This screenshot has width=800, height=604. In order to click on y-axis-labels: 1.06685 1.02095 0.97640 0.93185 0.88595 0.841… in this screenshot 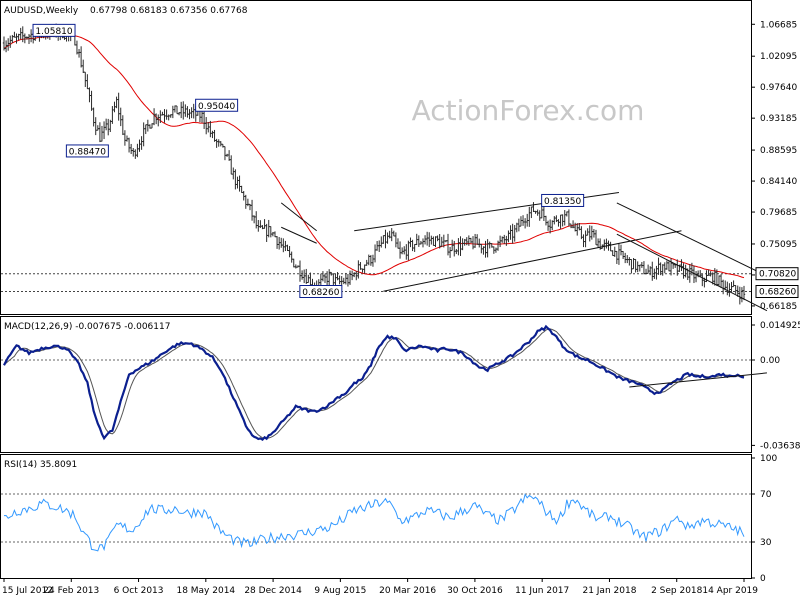, I will do `click(775, 302)`.